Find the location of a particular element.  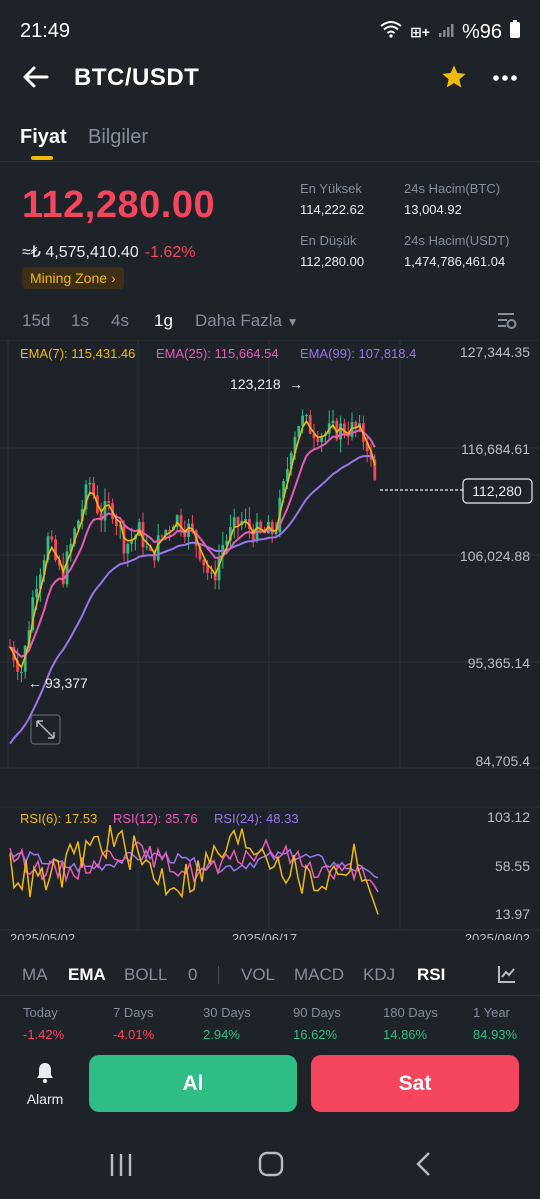

ema99-legend: EMA(99): 107,818.4 is located at coordinates (358, 353).